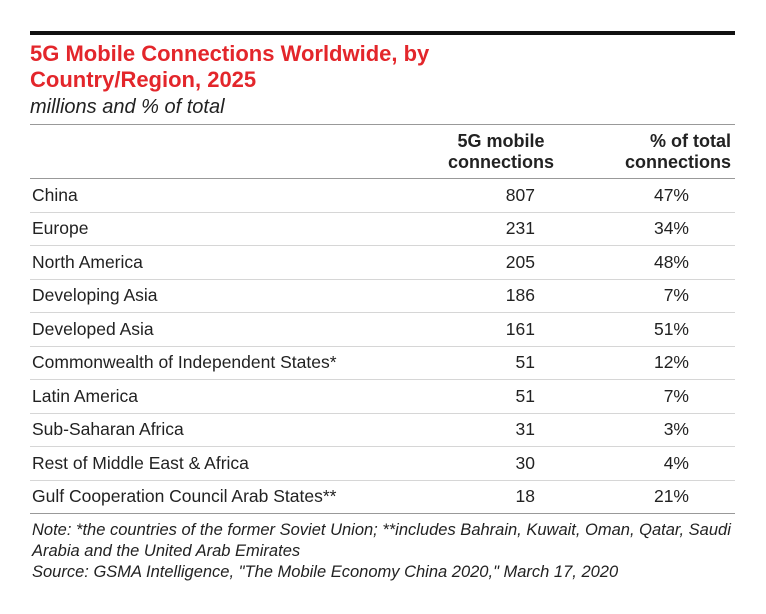  What do you see at coordinates (501, 497) in the screenshot?
I see `connections-cell: 18` at bounding box center [501, 497].